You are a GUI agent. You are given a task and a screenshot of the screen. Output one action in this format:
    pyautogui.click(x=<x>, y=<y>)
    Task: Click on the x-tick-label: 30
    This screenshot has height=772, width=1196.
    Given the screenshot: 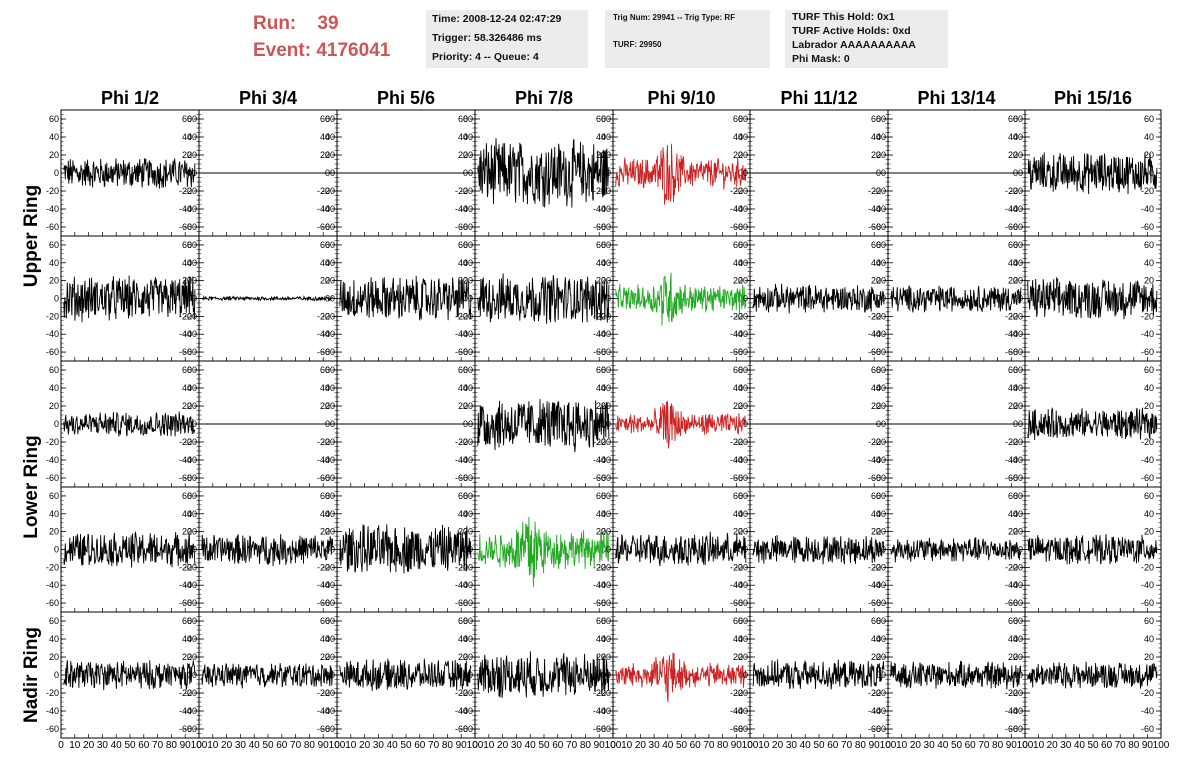 What is the action you would take?
    pyautogui.click(x=930, y=745)
    